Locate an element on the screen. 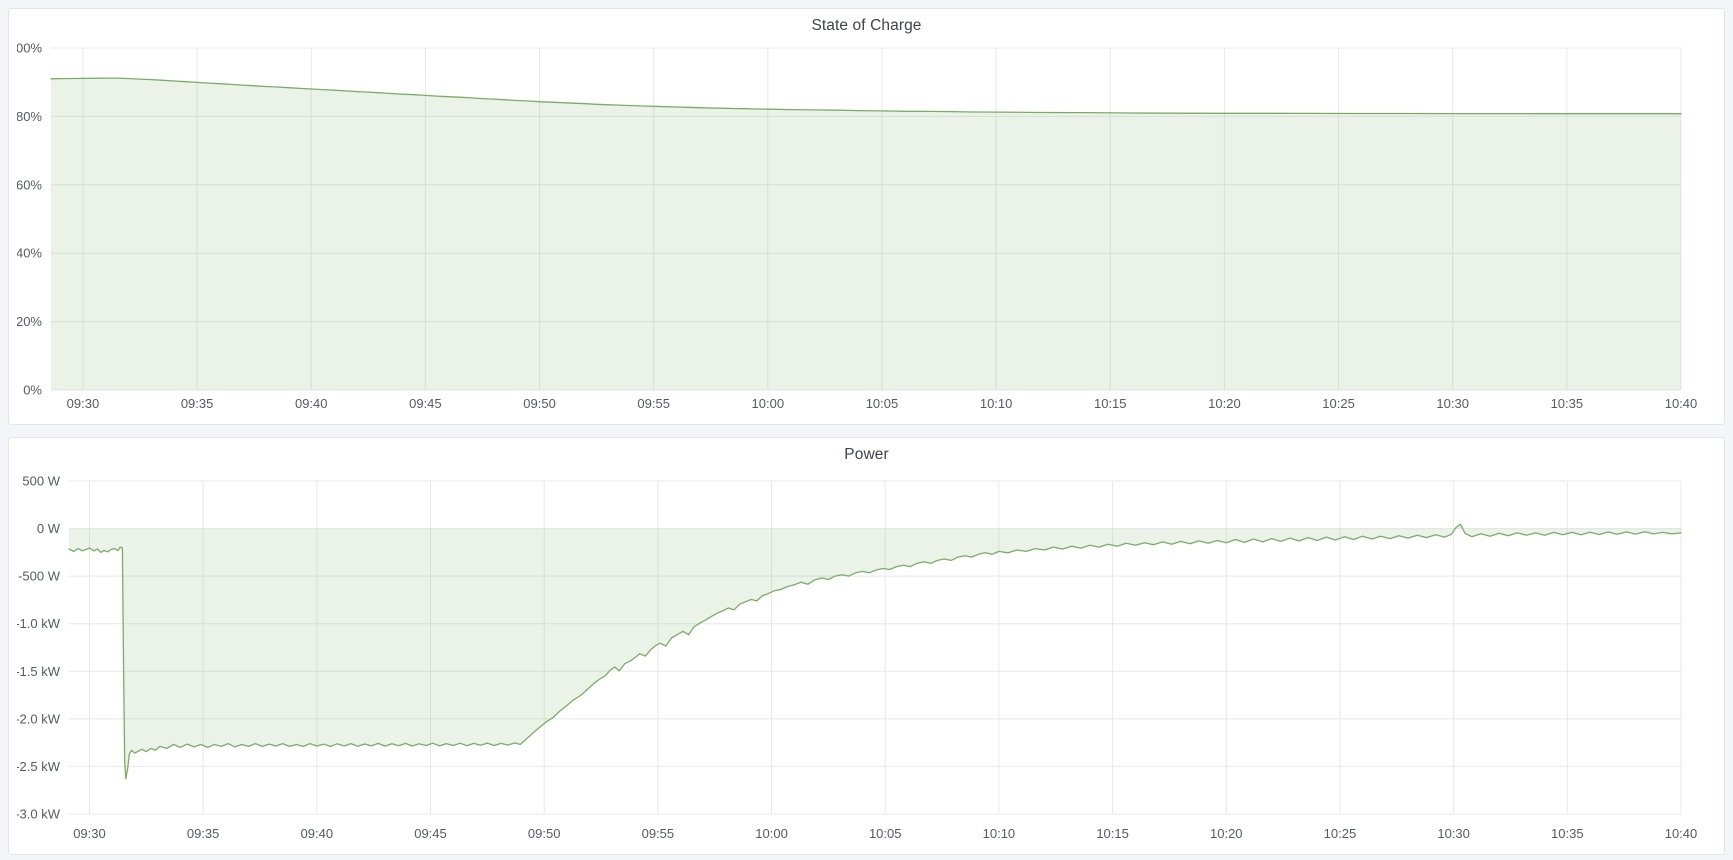  series-line is located at coordinates (866, 96).